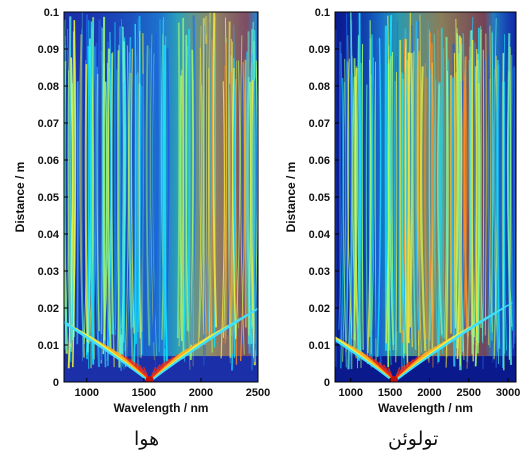 Image resolution: width=529 pixels, height=459 pixels. Describe the element at coordinates (425, 408) in the screenshot. I see `x-axis-label: Wavelength / nm` at that location.